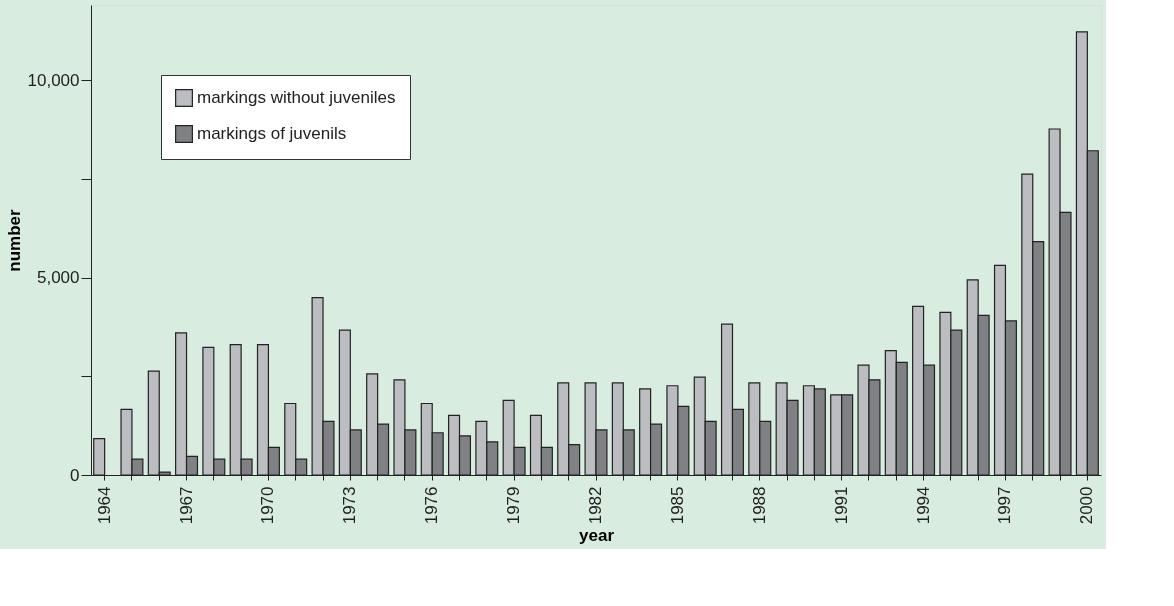  Describe the element at coordinates (923, 505) in the screenshot. I see `x-tick-label: 1994` at that location.